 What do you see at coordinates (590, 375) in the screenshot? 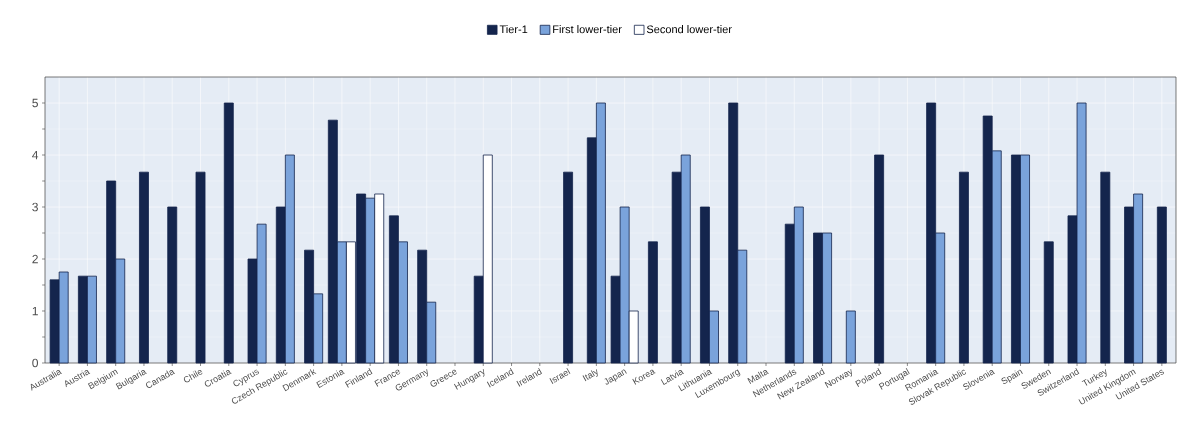
I see `x-tick-label: Italy` at bounding box center [590, 375].